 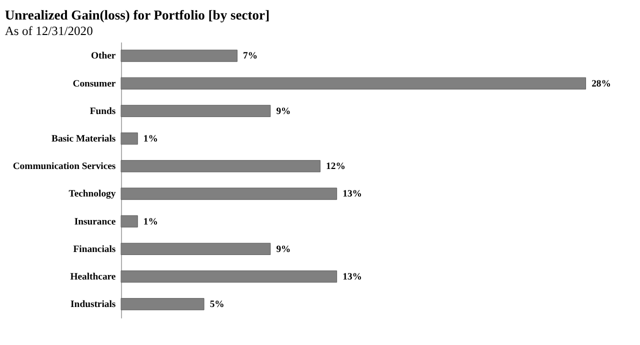 I want to click on chart-title: Unrealized Gain(loss) for Portfolio [by sector], so click(x=137, y=15).